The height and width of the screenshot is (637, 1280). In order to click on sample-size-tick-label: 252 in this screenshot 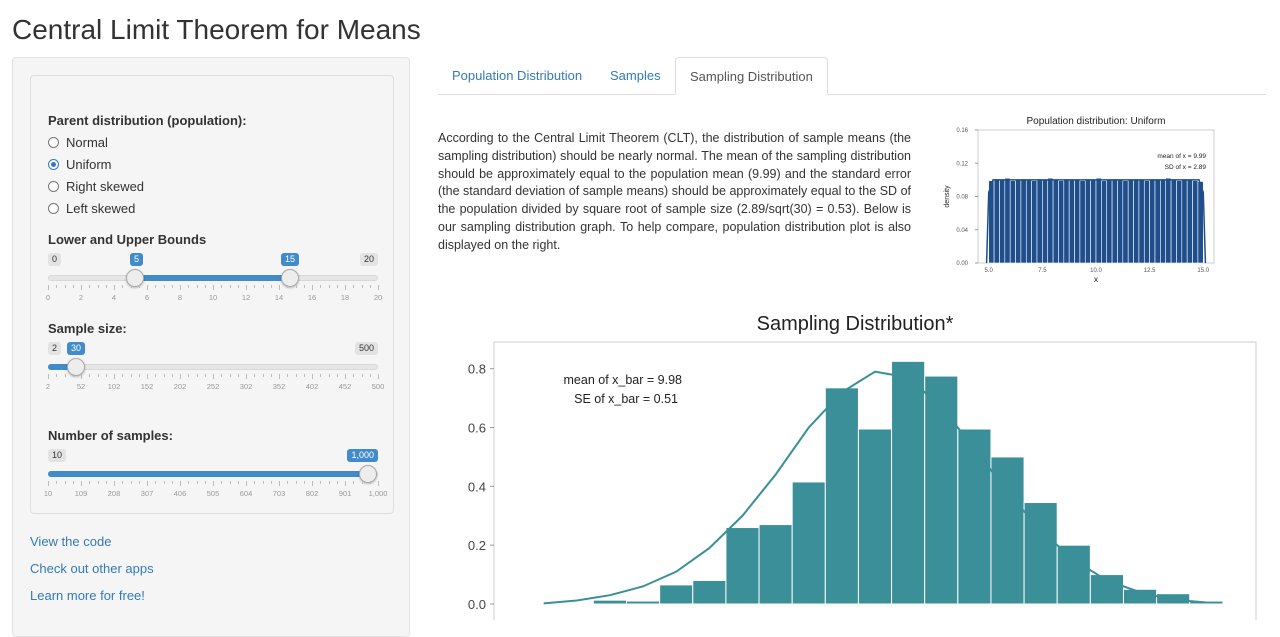, I will do `click(213, 386)`.